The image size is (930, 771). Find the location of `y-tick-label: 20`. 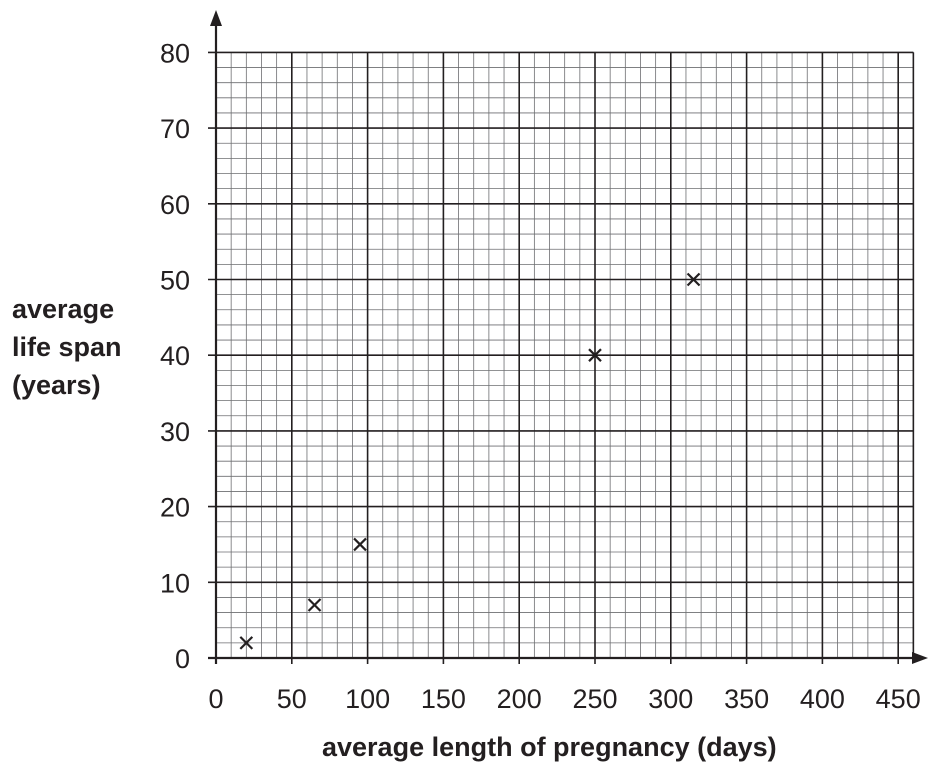

y-tick-label: 20 is located at coordinates (175, 508).